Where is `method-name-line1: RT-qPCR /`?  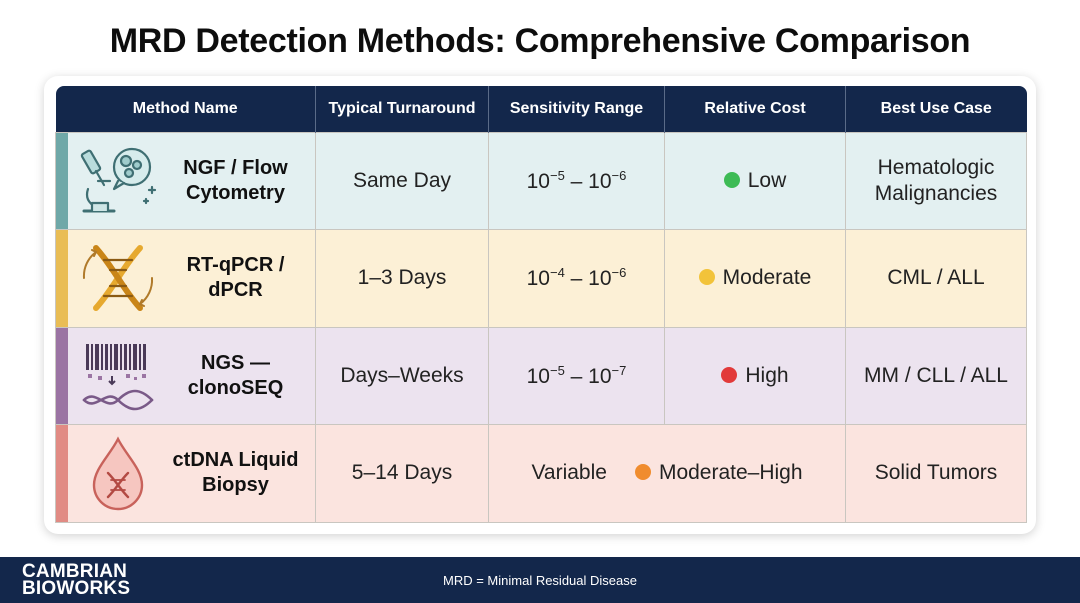 method-name-line1: RT-qPCR / is located at coordinates (235, 265).